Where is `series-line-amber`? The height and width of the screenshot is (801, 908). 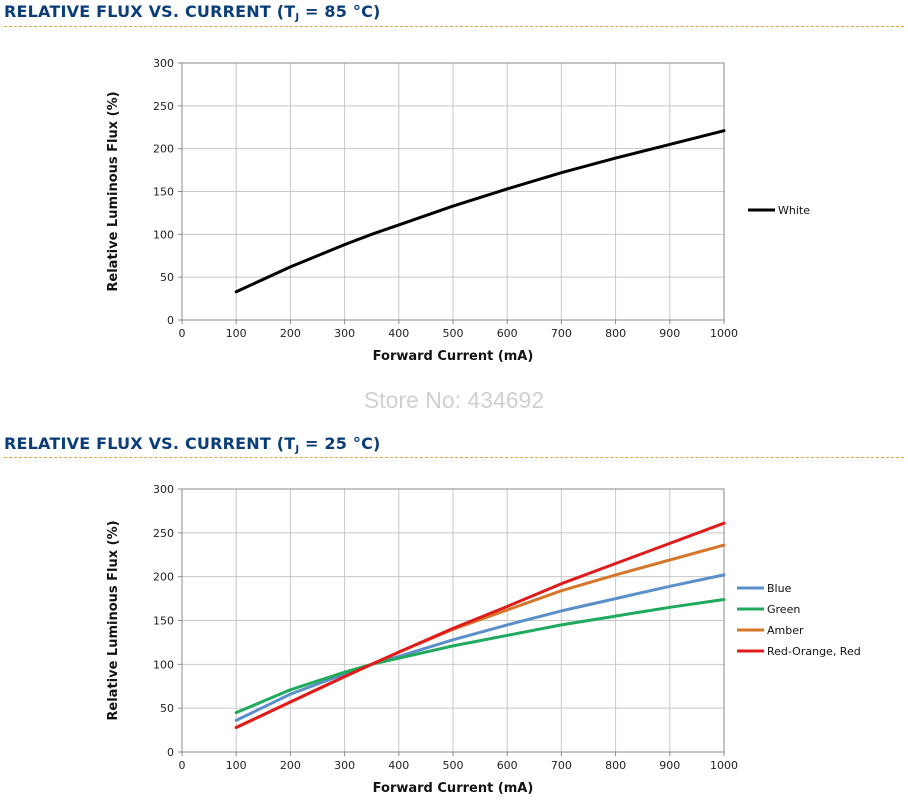 series-line-amber is located at coordinates (480, 636).